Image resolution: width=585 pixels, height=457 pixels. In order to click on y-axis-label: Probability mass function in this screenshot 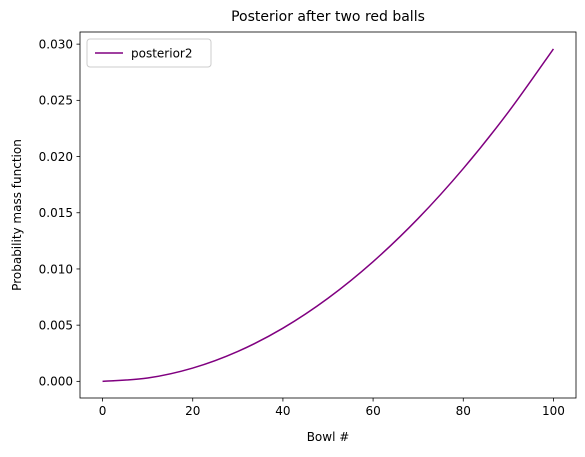, I will do `click(17, 215)`.